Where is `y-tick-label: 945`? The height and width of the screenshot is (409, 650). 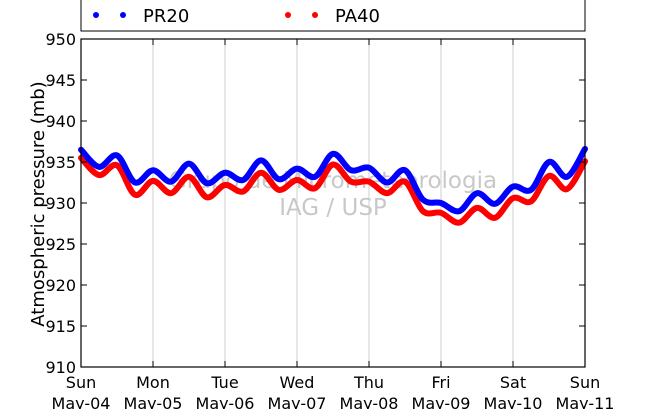
y-tick-label: 945 is located at coordinates (60, 80).